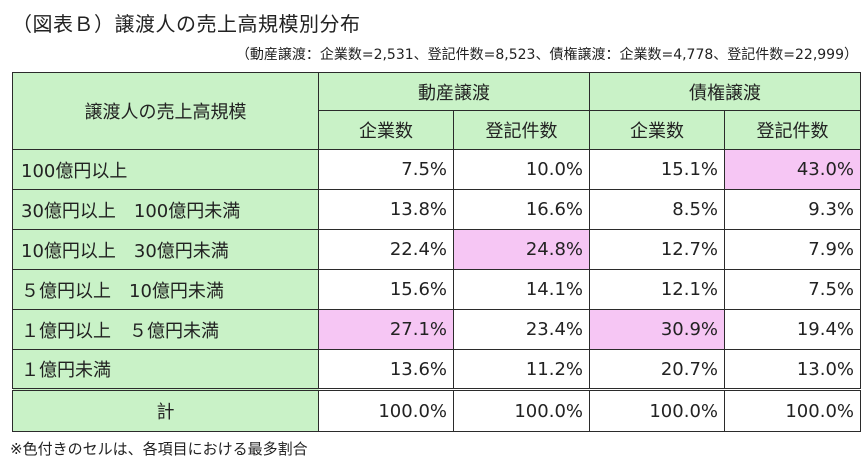 The height and width of the screenshot is (468, 866). I want to click on col-header-registrations-1: 登記件数, so click(521, 130).